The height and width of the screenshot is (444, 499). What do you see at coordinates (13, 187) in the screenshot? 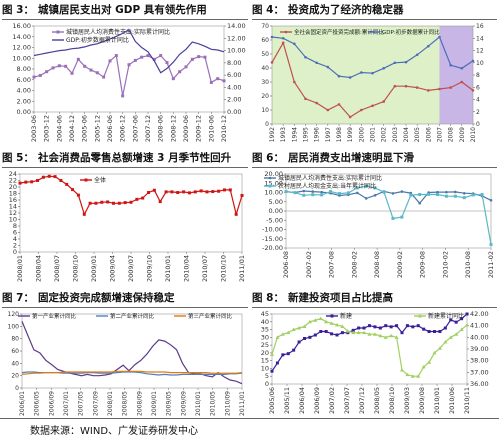
I see `y-tick-label: 20` at bounding box center [13, 187].